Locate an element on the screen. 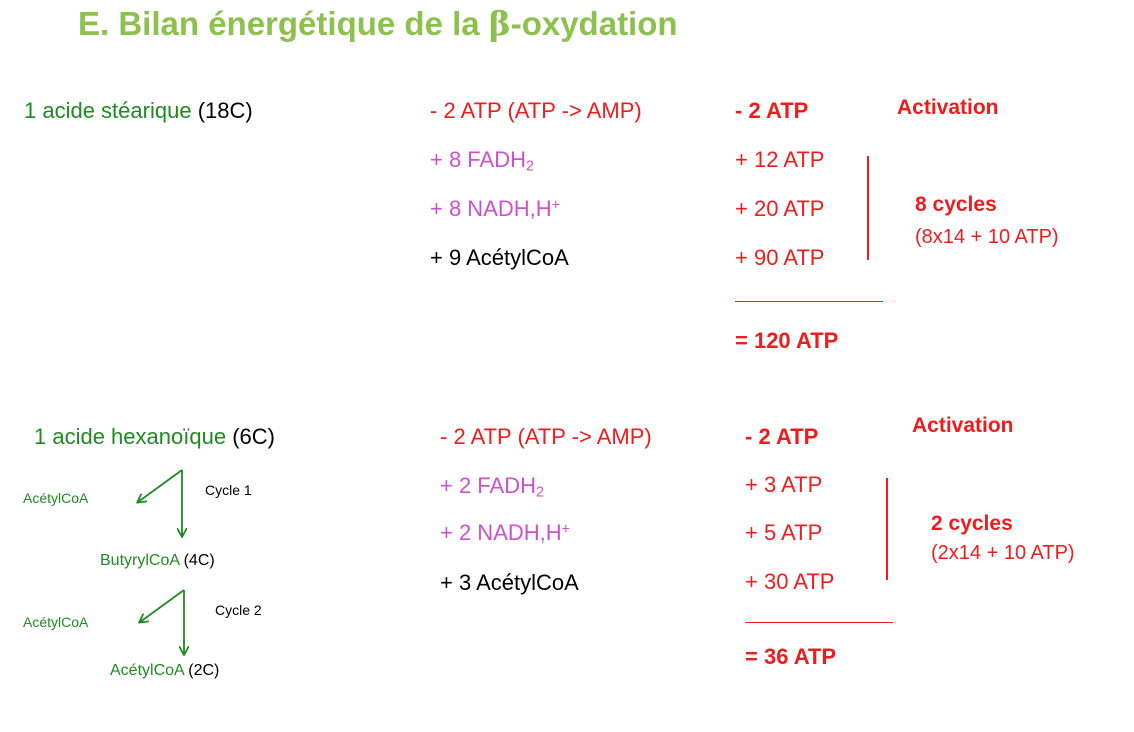 This screenshot has width=1134, height=732. s2-atp-activation: - 2 ATP is located at coordinates (782, 436).